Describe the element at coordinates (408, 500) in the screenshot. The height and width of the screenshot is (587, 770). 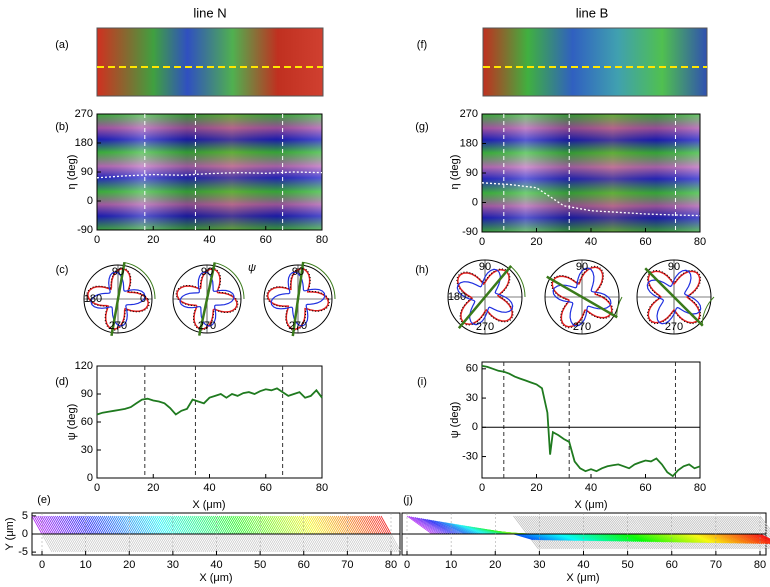
I see `panel-label: (j)` at that location.